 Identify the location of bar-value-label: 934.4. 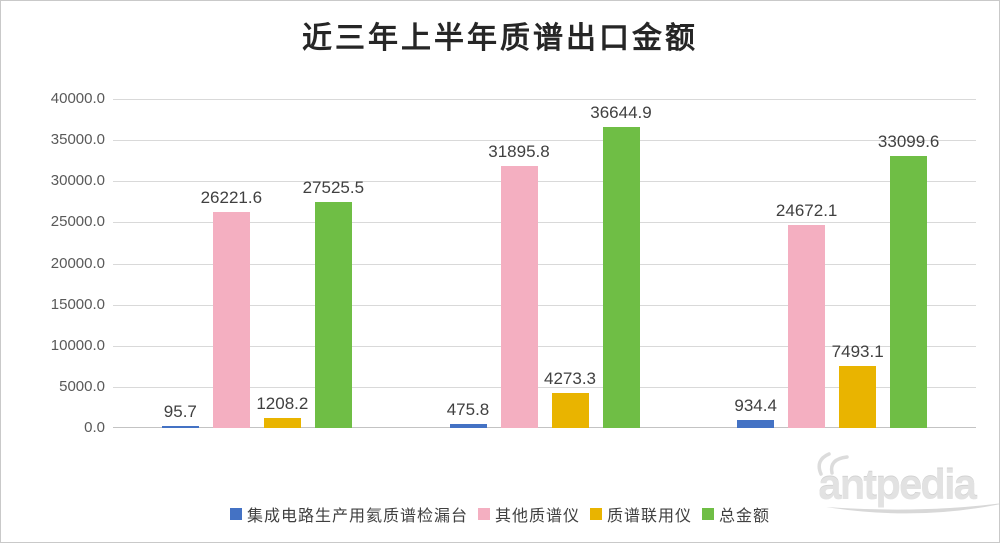
(755, 406).